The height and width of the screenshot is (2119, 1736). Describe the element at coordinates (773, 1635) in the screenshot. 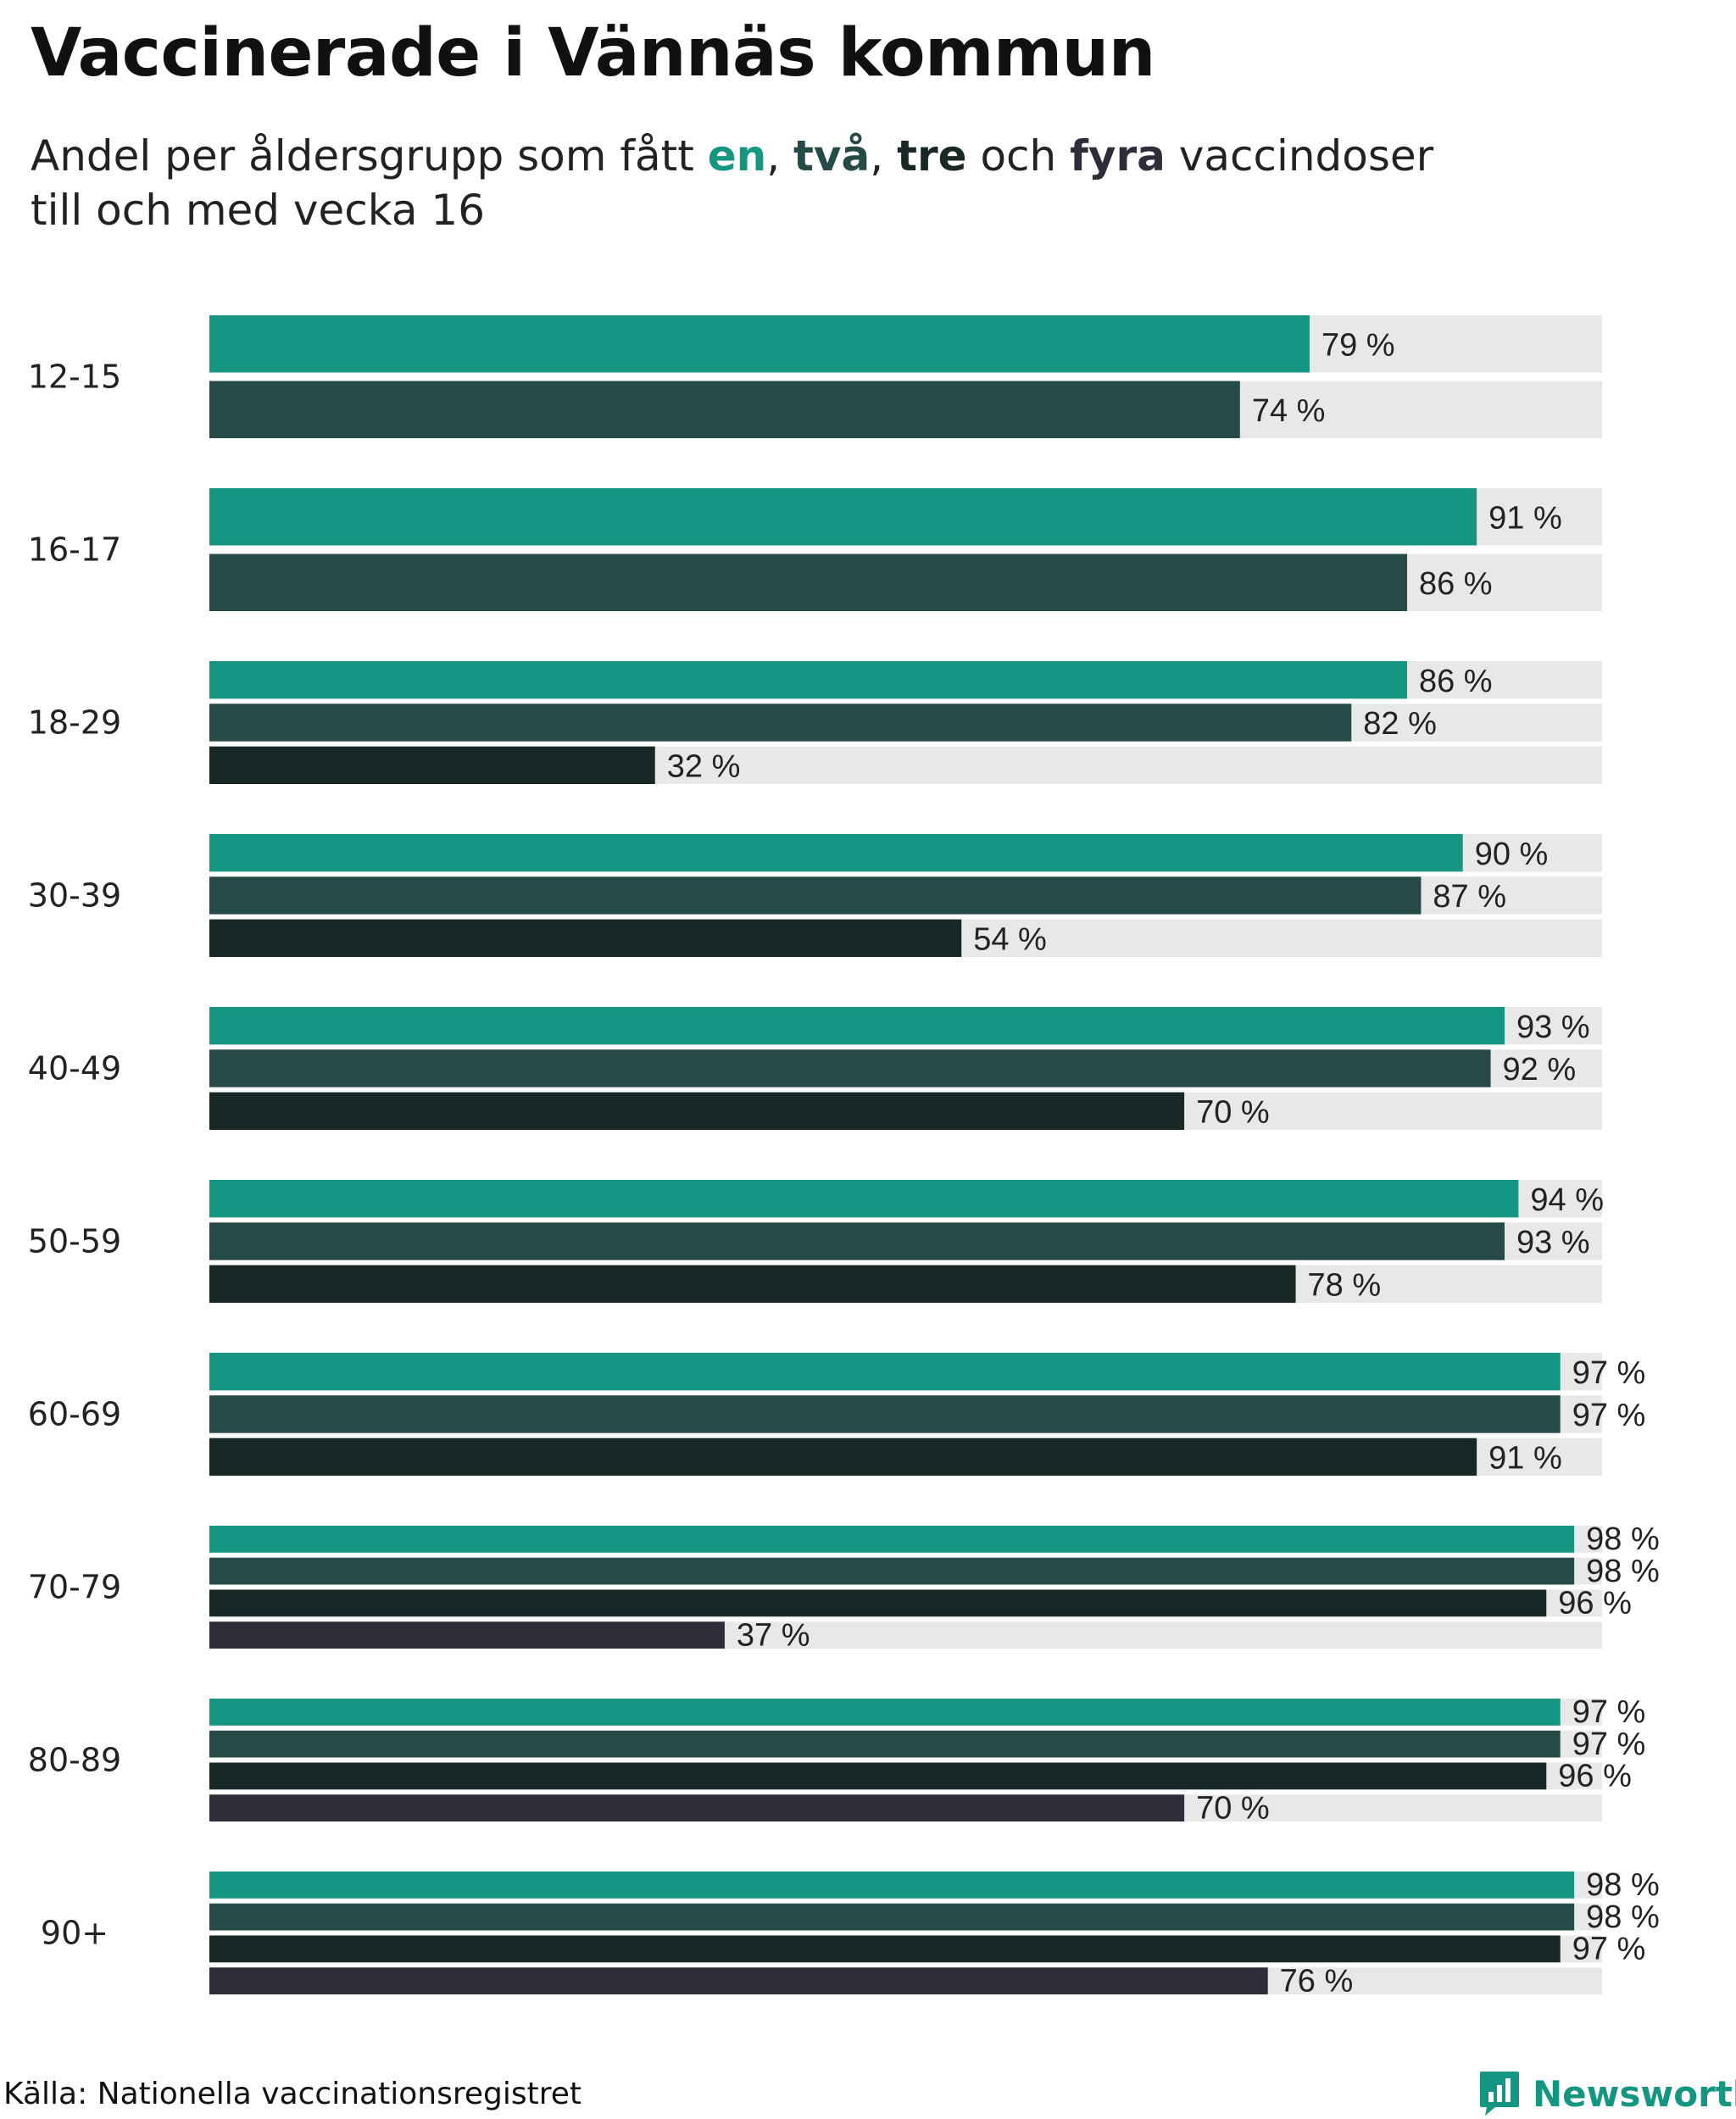

I see `bar-value-label: 37 %` at that location.